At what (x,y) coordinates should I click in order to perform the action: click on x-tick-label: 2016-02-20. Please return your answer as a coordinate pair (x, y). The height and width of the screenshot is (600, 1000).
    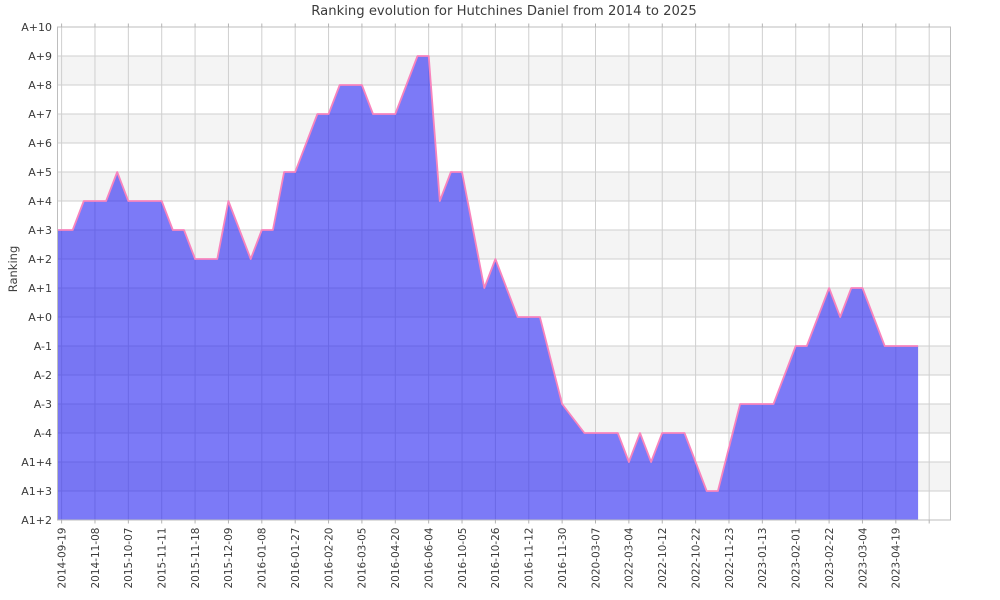
    Looking at the image, I should click on (329, 558).